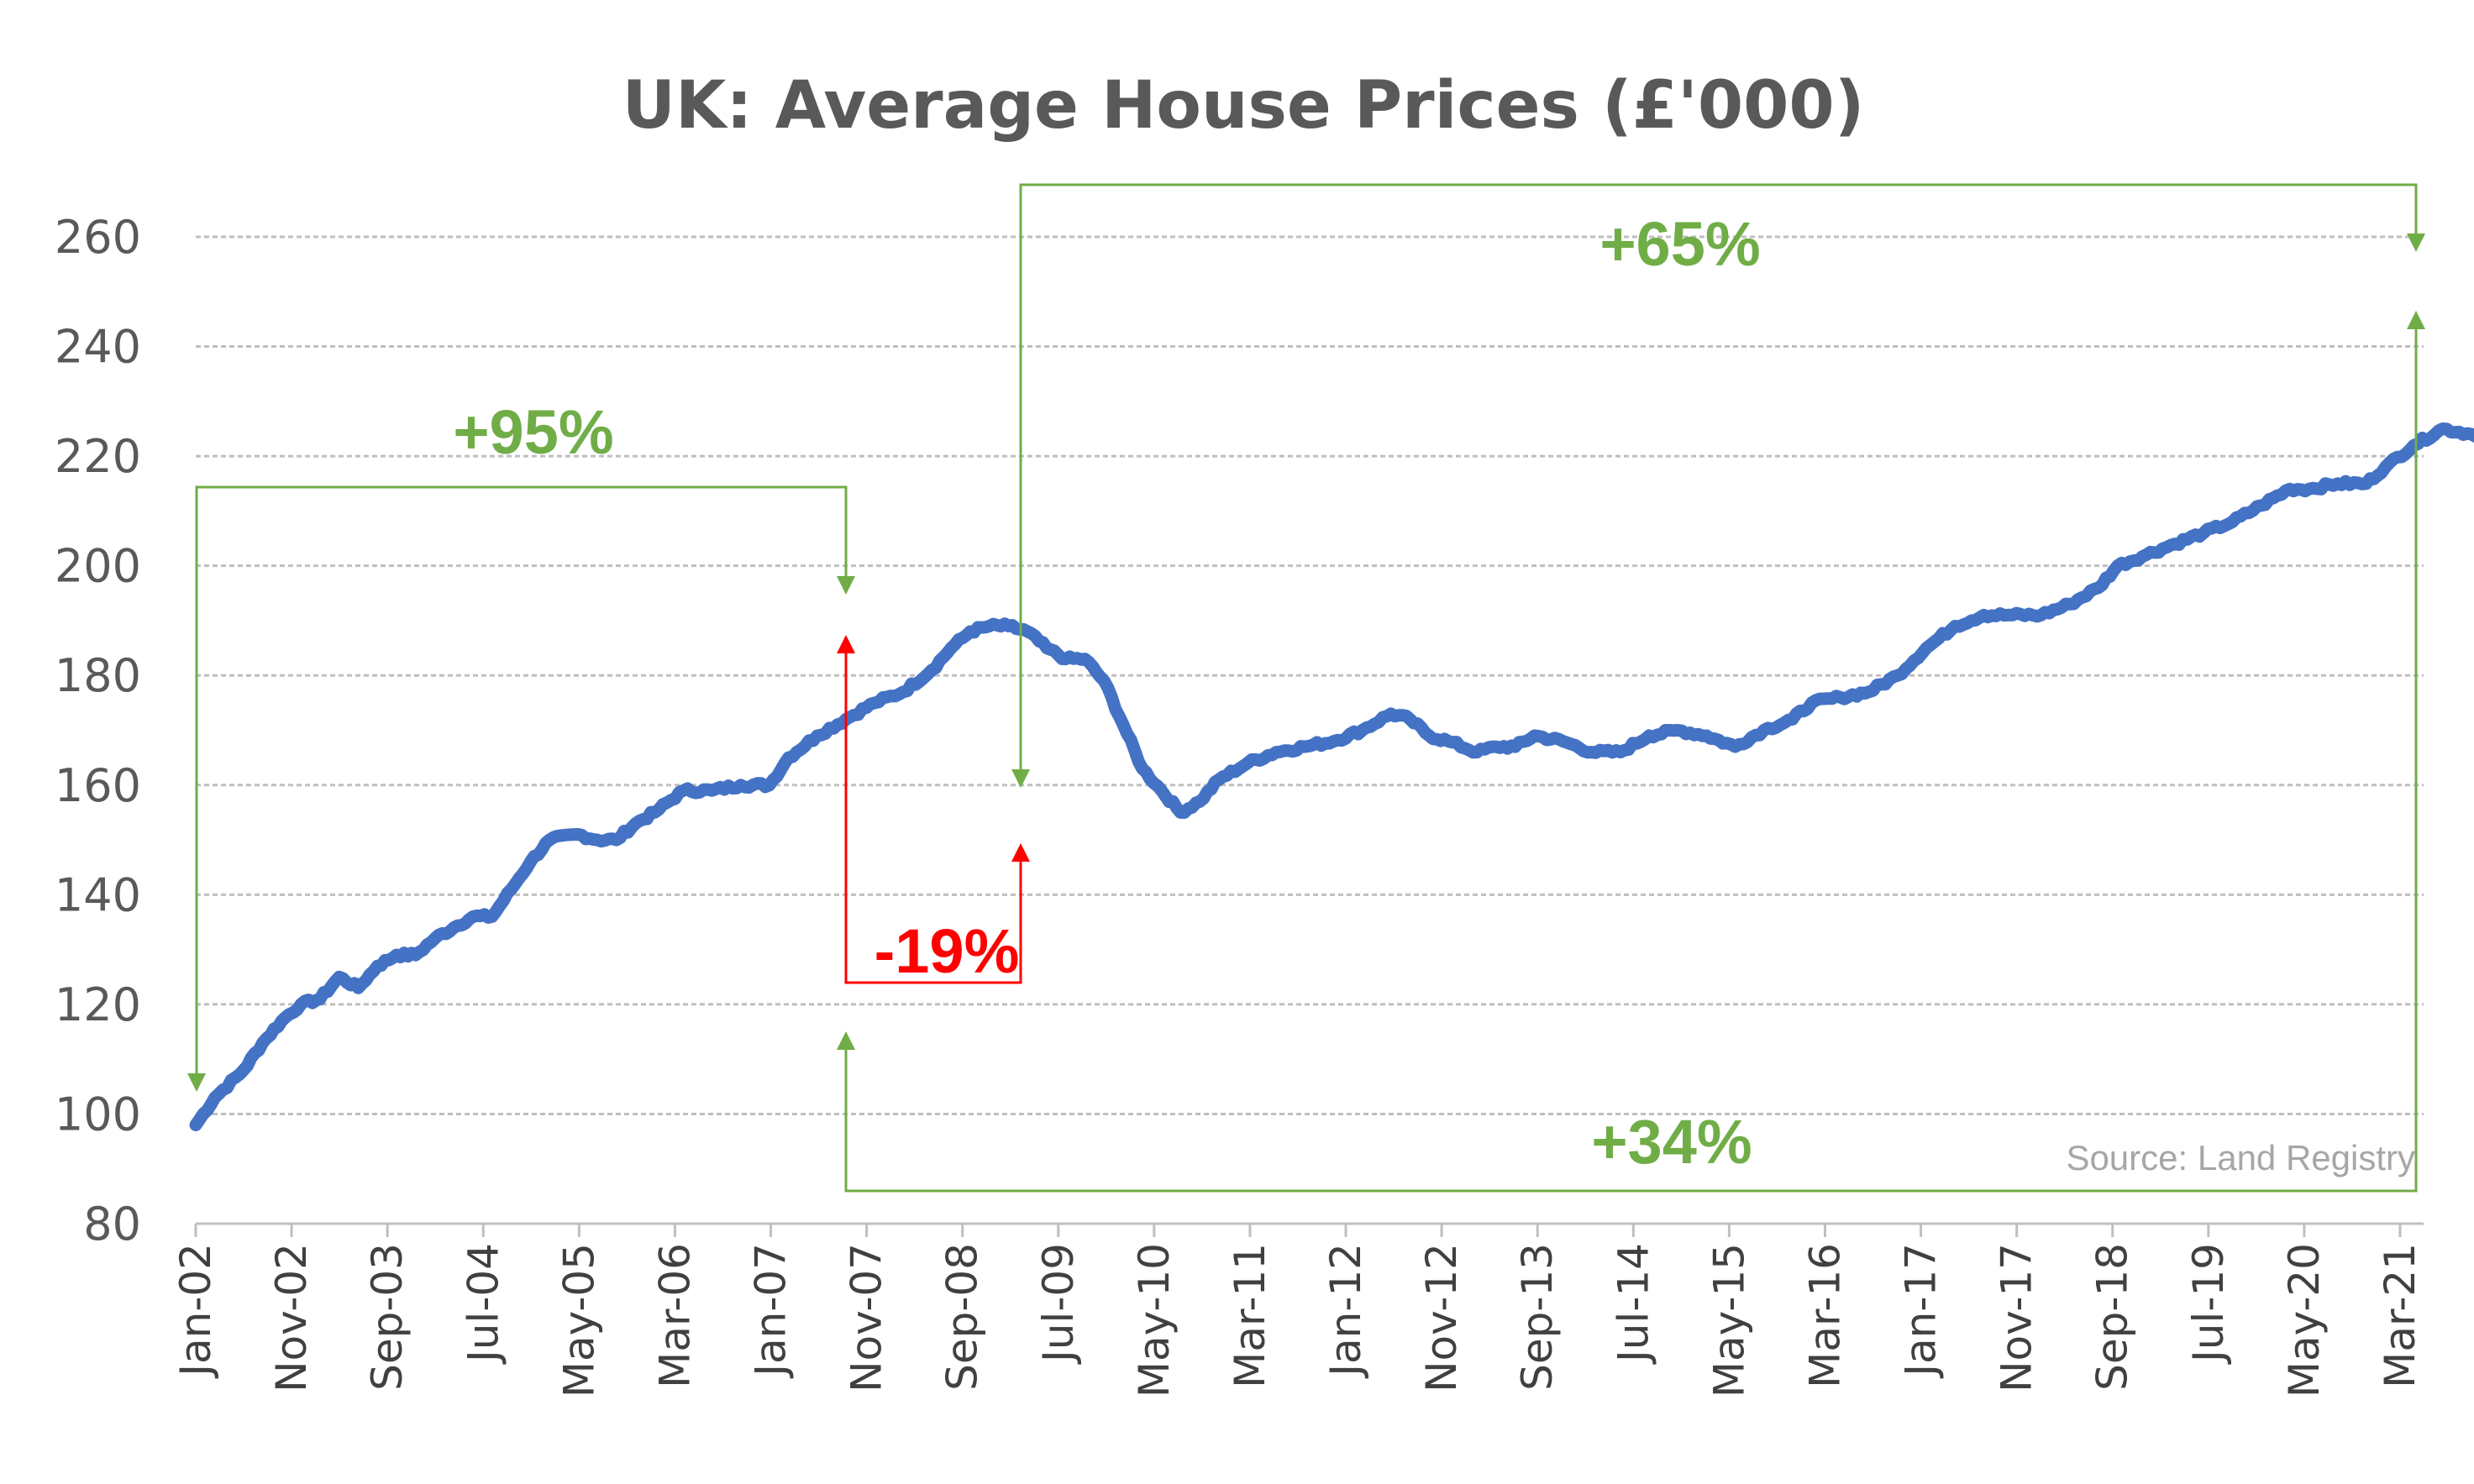 The image size is (2474, 1484). Describe the element at coordinates (771, 1311) in the screenshot. I see `x-tick-label: Jan-07` at that location.